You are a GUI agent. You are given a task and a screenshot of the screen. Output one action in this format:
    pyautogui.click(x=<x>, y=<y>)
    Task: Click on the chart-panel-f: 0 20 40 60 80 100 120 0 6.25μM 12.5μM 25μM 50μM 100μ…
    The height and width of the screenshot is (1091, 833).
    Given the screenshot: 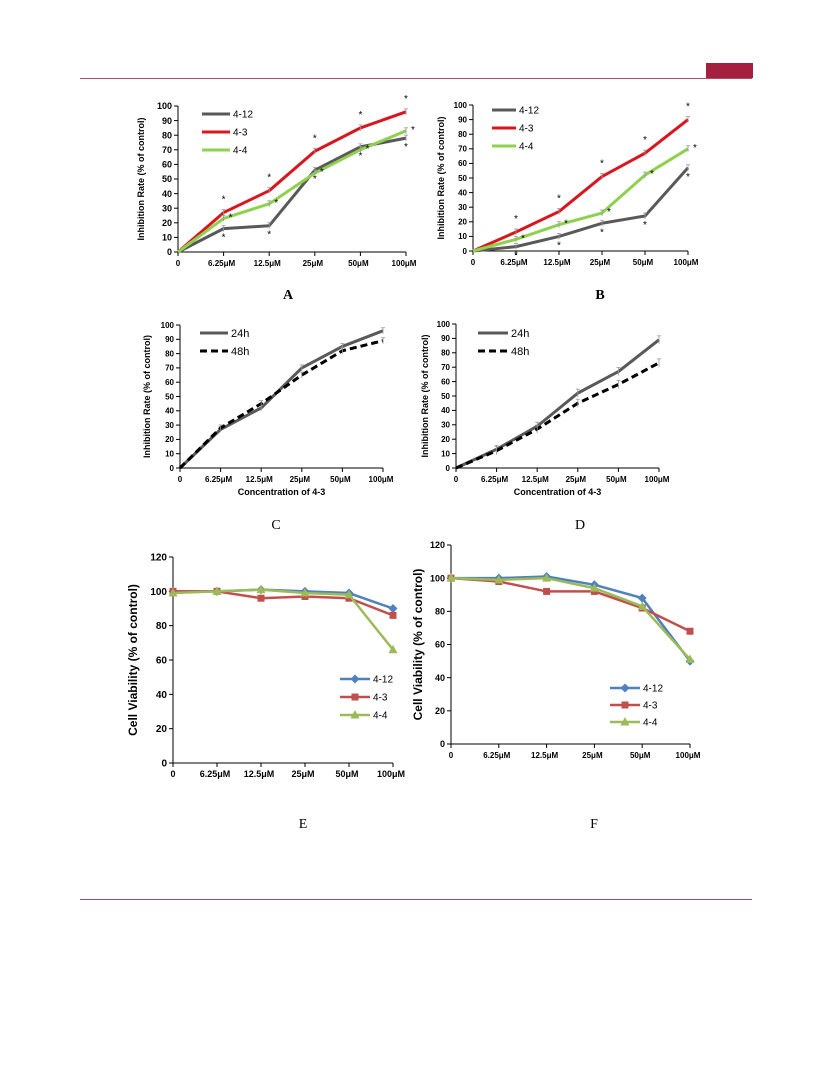 What is the action you would take?
    pyautogui.click(x=556, y=650)
    